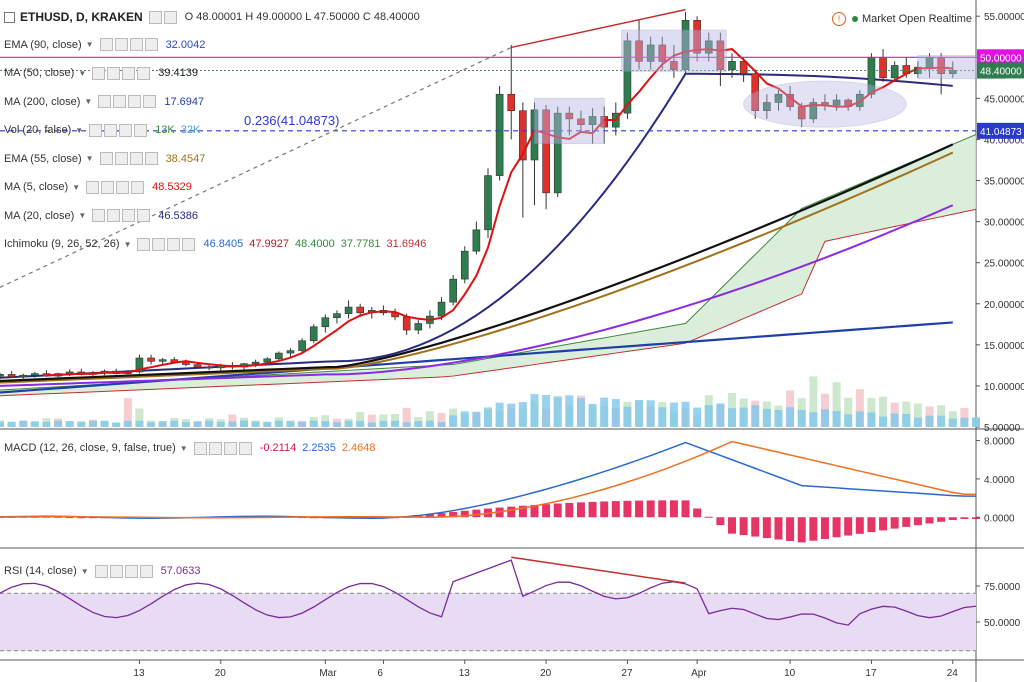 This screenshot has height=682, width=1024. I want to click on legend-row: MA (5, close) ▼ 48.5329, so click(98, 187).